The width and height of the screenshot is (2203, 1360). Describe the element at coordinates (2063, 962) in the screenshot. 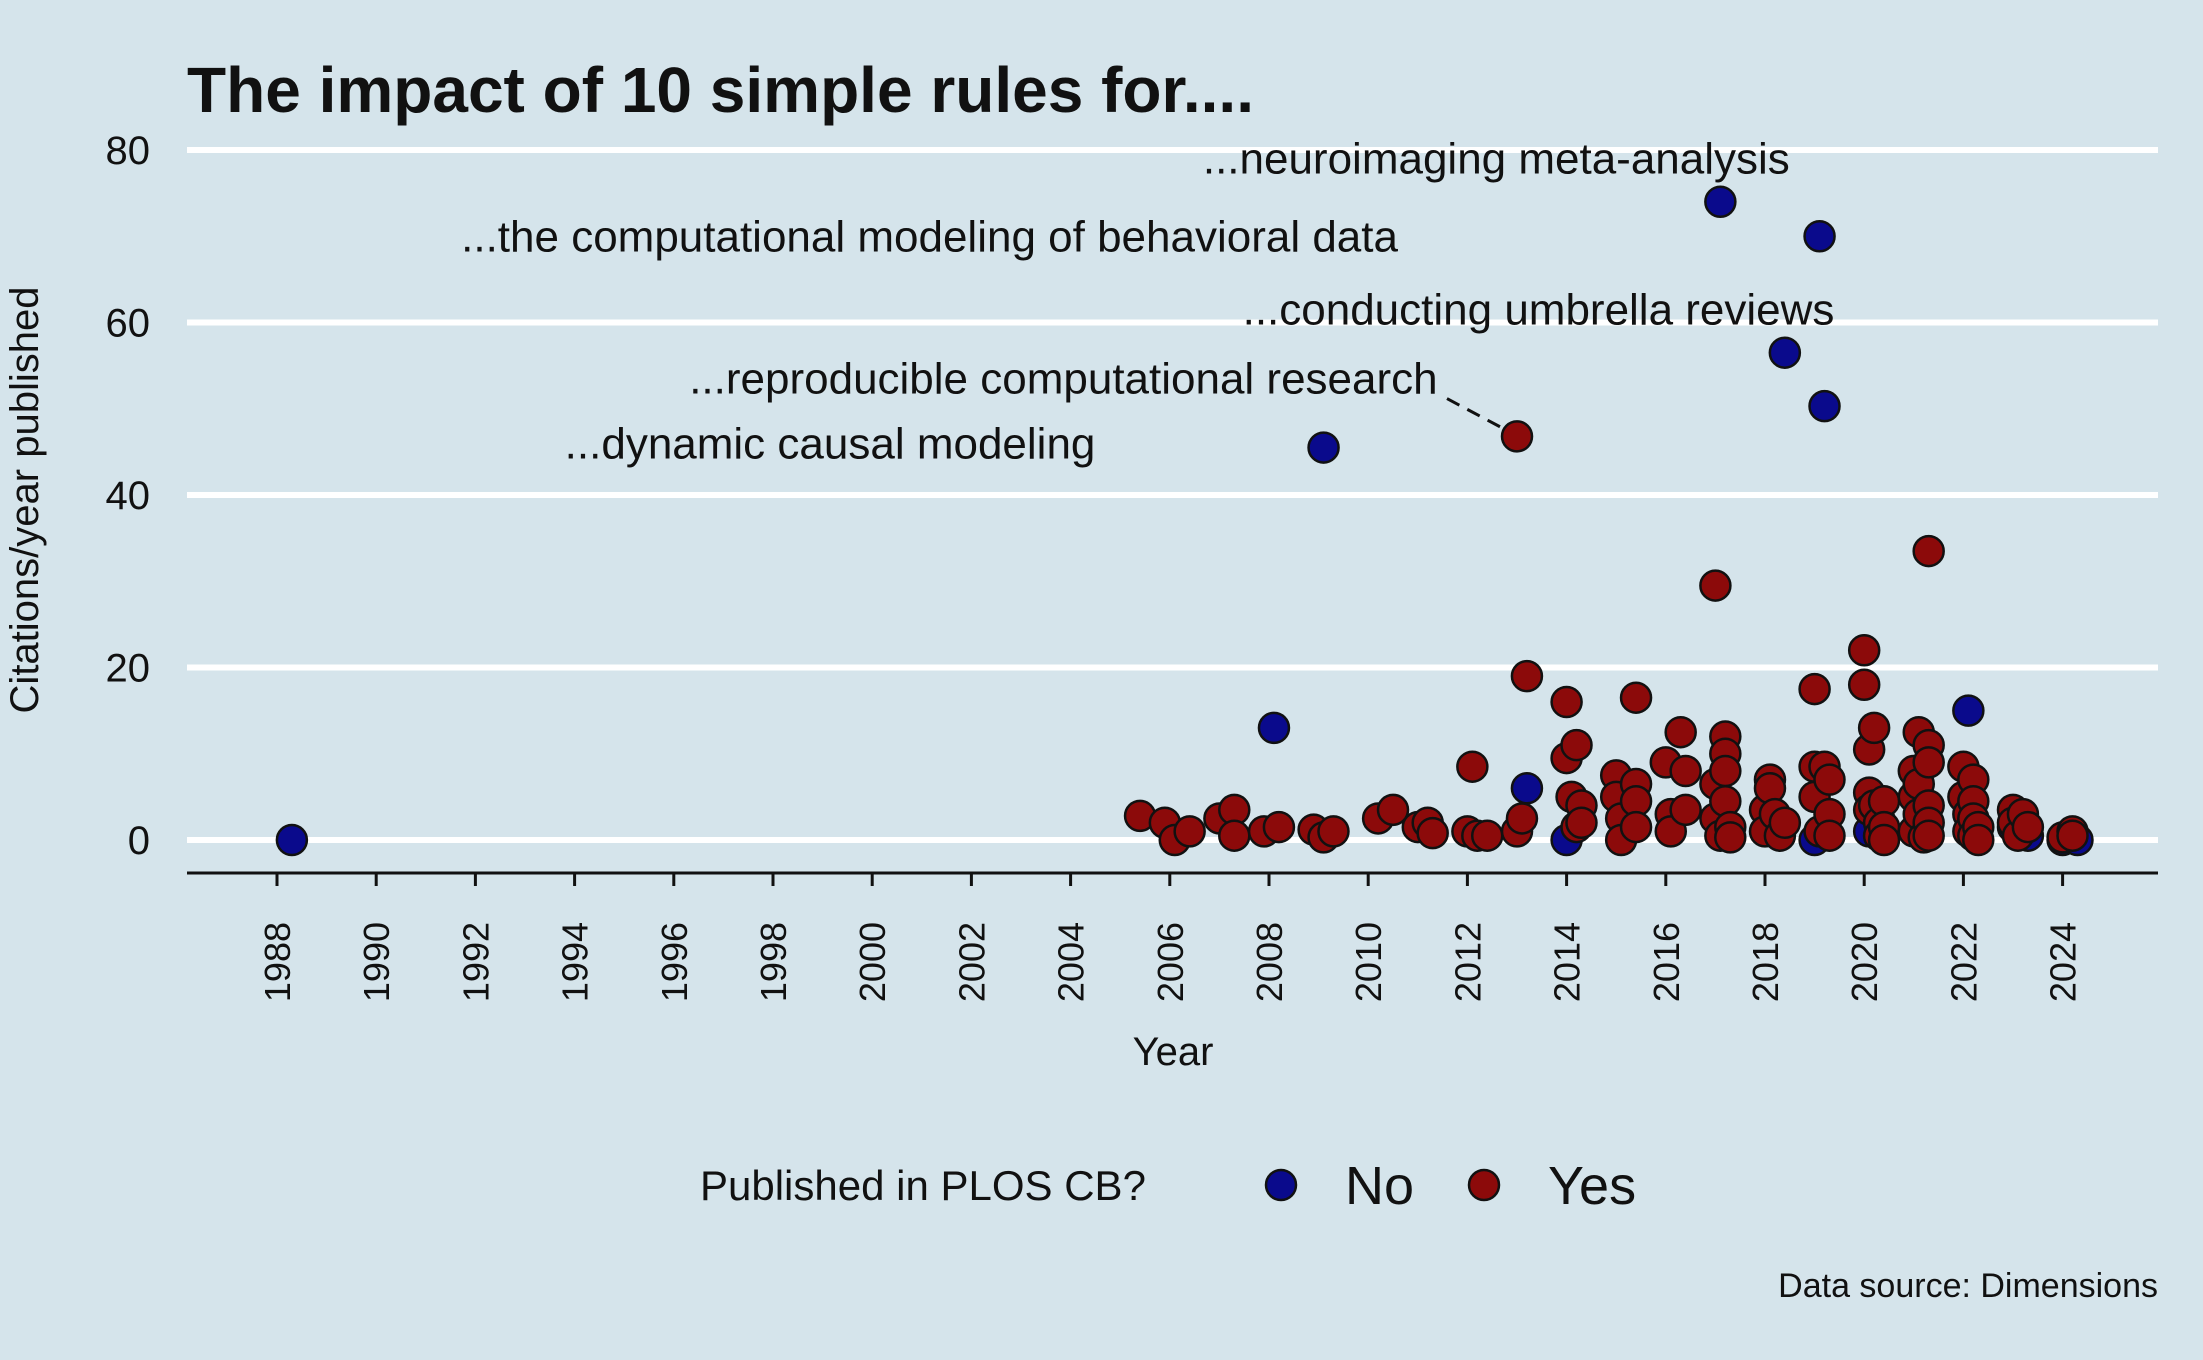

I see `x-tick-label: 2024` at that location.